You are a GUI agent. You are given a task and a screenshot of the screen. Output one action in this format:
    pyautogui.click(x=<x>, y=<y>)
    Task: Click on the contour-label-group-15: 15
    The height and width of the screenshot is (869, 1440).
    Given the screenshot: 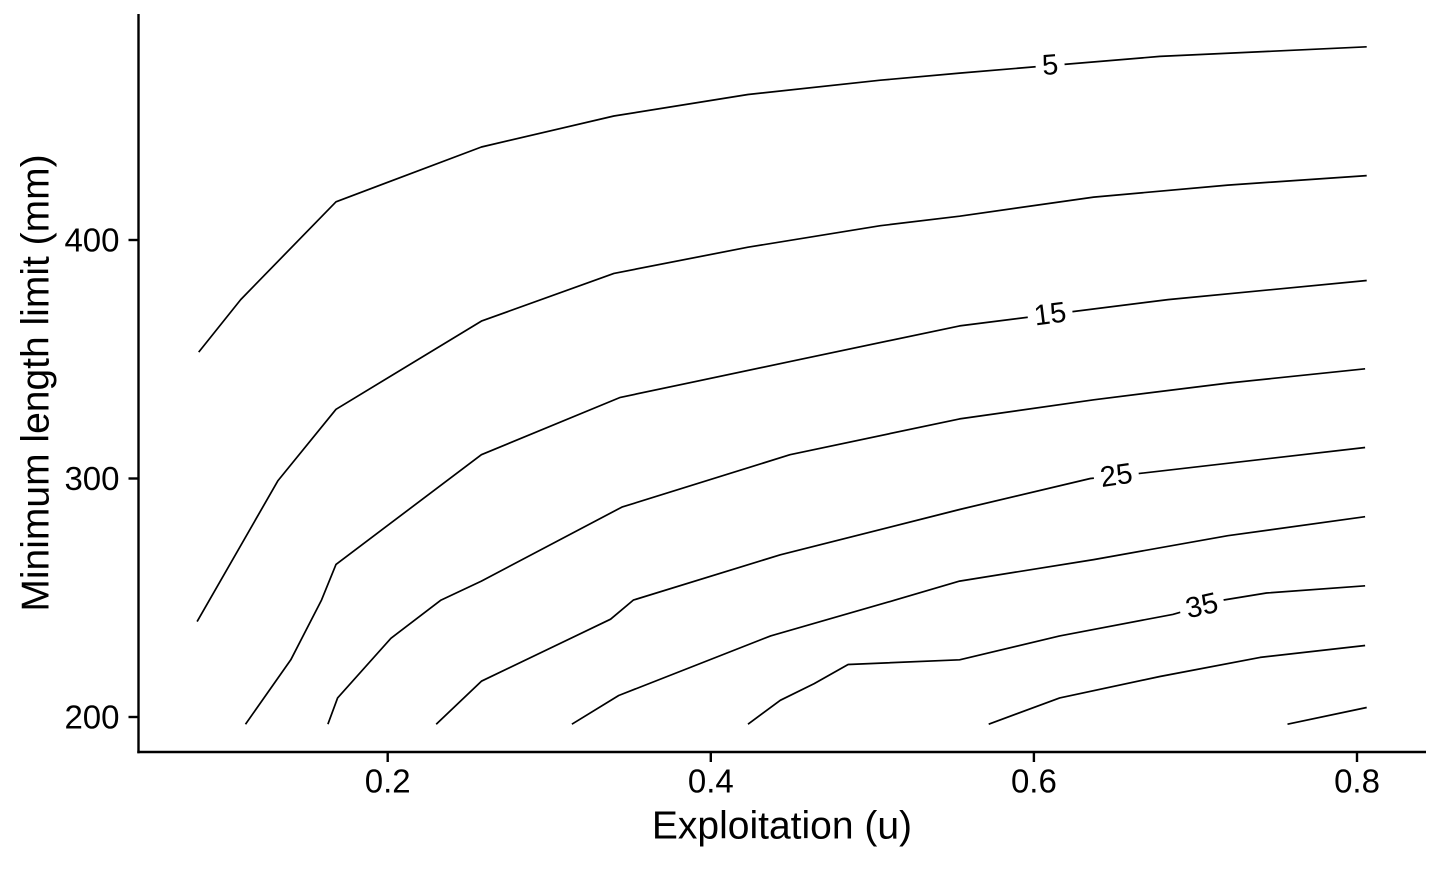 What is the action you would take?
    pyautogui.click(x=1050, y=314)
    